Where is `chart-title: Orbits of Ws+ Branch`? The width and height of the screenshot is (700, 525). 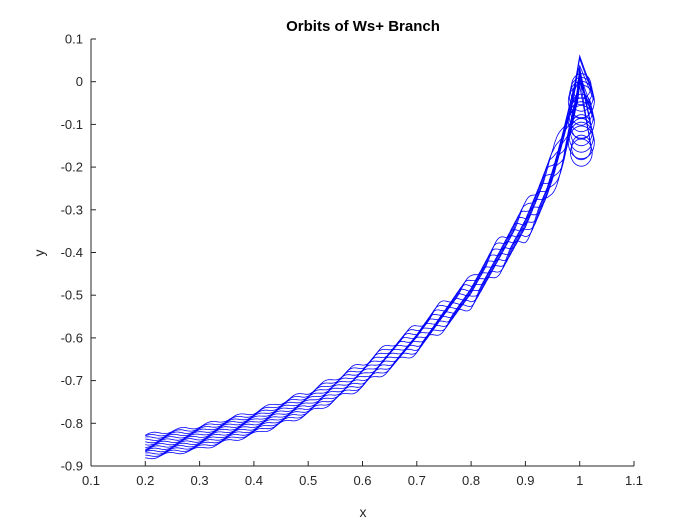 chart-title: Orbits of Ws+ Branch is located at coordinates (363, 26).